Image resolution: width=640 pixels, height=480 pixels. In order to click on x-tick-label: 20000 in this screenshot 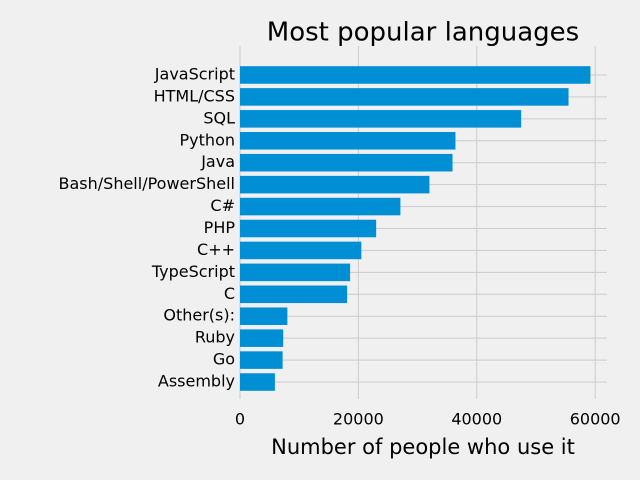, I will do `click(358, 419)`.